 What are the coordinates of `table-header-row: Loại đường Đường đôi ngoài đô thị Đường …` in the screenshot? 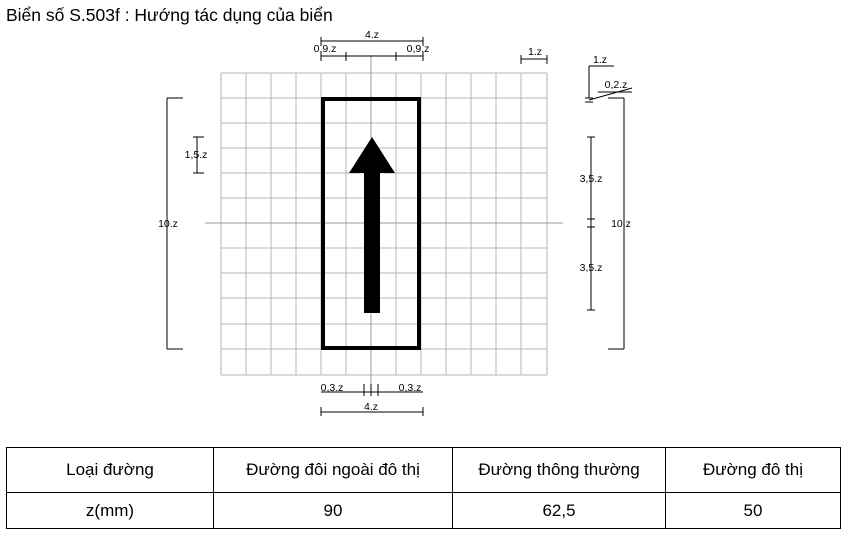 It's located at (423, 470).